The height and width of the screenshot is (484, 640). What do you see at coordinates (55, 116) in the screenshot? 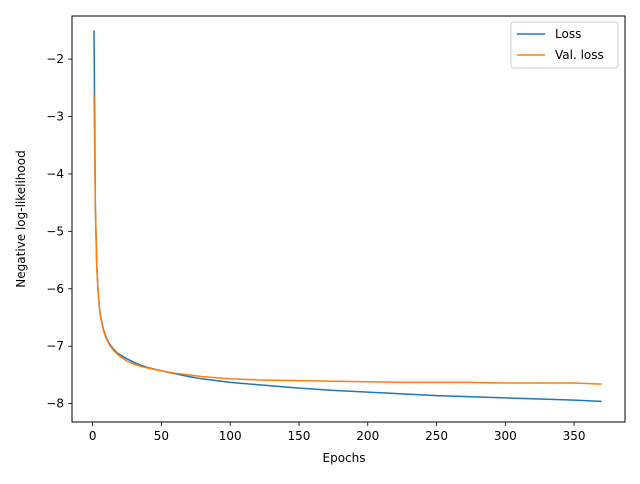
I see `y-tick-label: −3` at bounding box center [55, 116].